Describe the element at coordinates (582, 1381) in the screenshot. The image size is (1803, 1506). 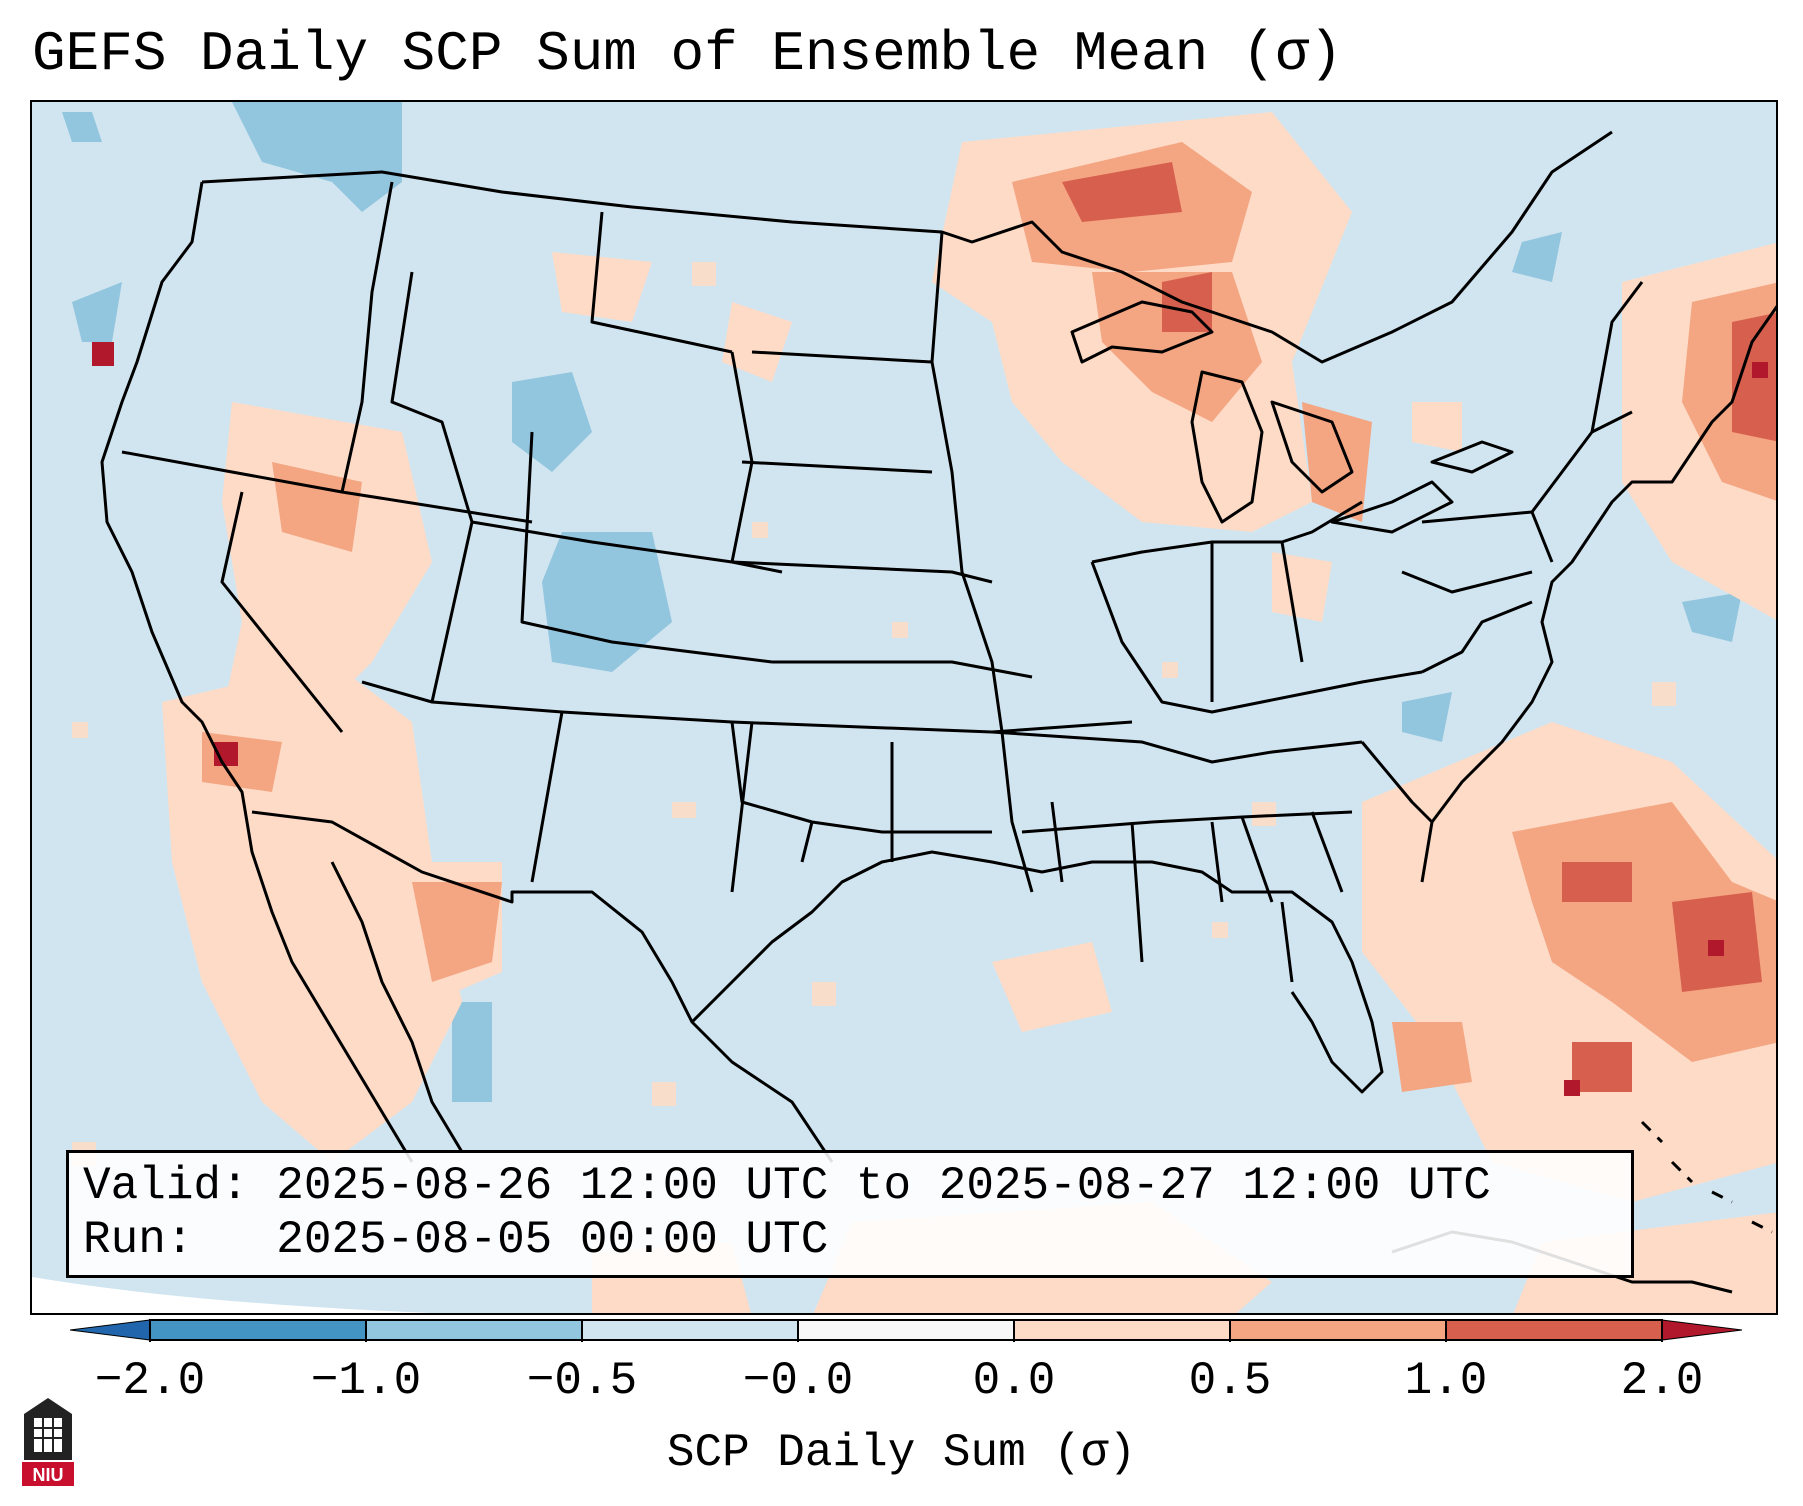
I see `tick-label: −0.5` at that location.